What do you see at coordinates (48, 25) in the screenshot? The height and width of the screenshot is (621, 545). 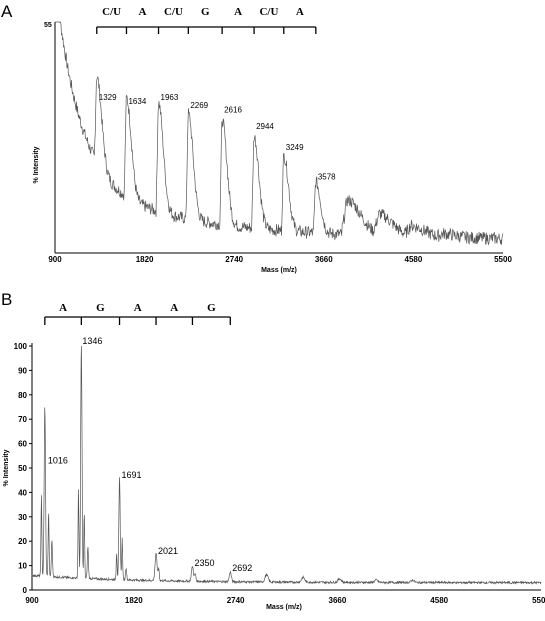 I see `panel-a-y-top-label: 55` at bounding box center [48, 25].